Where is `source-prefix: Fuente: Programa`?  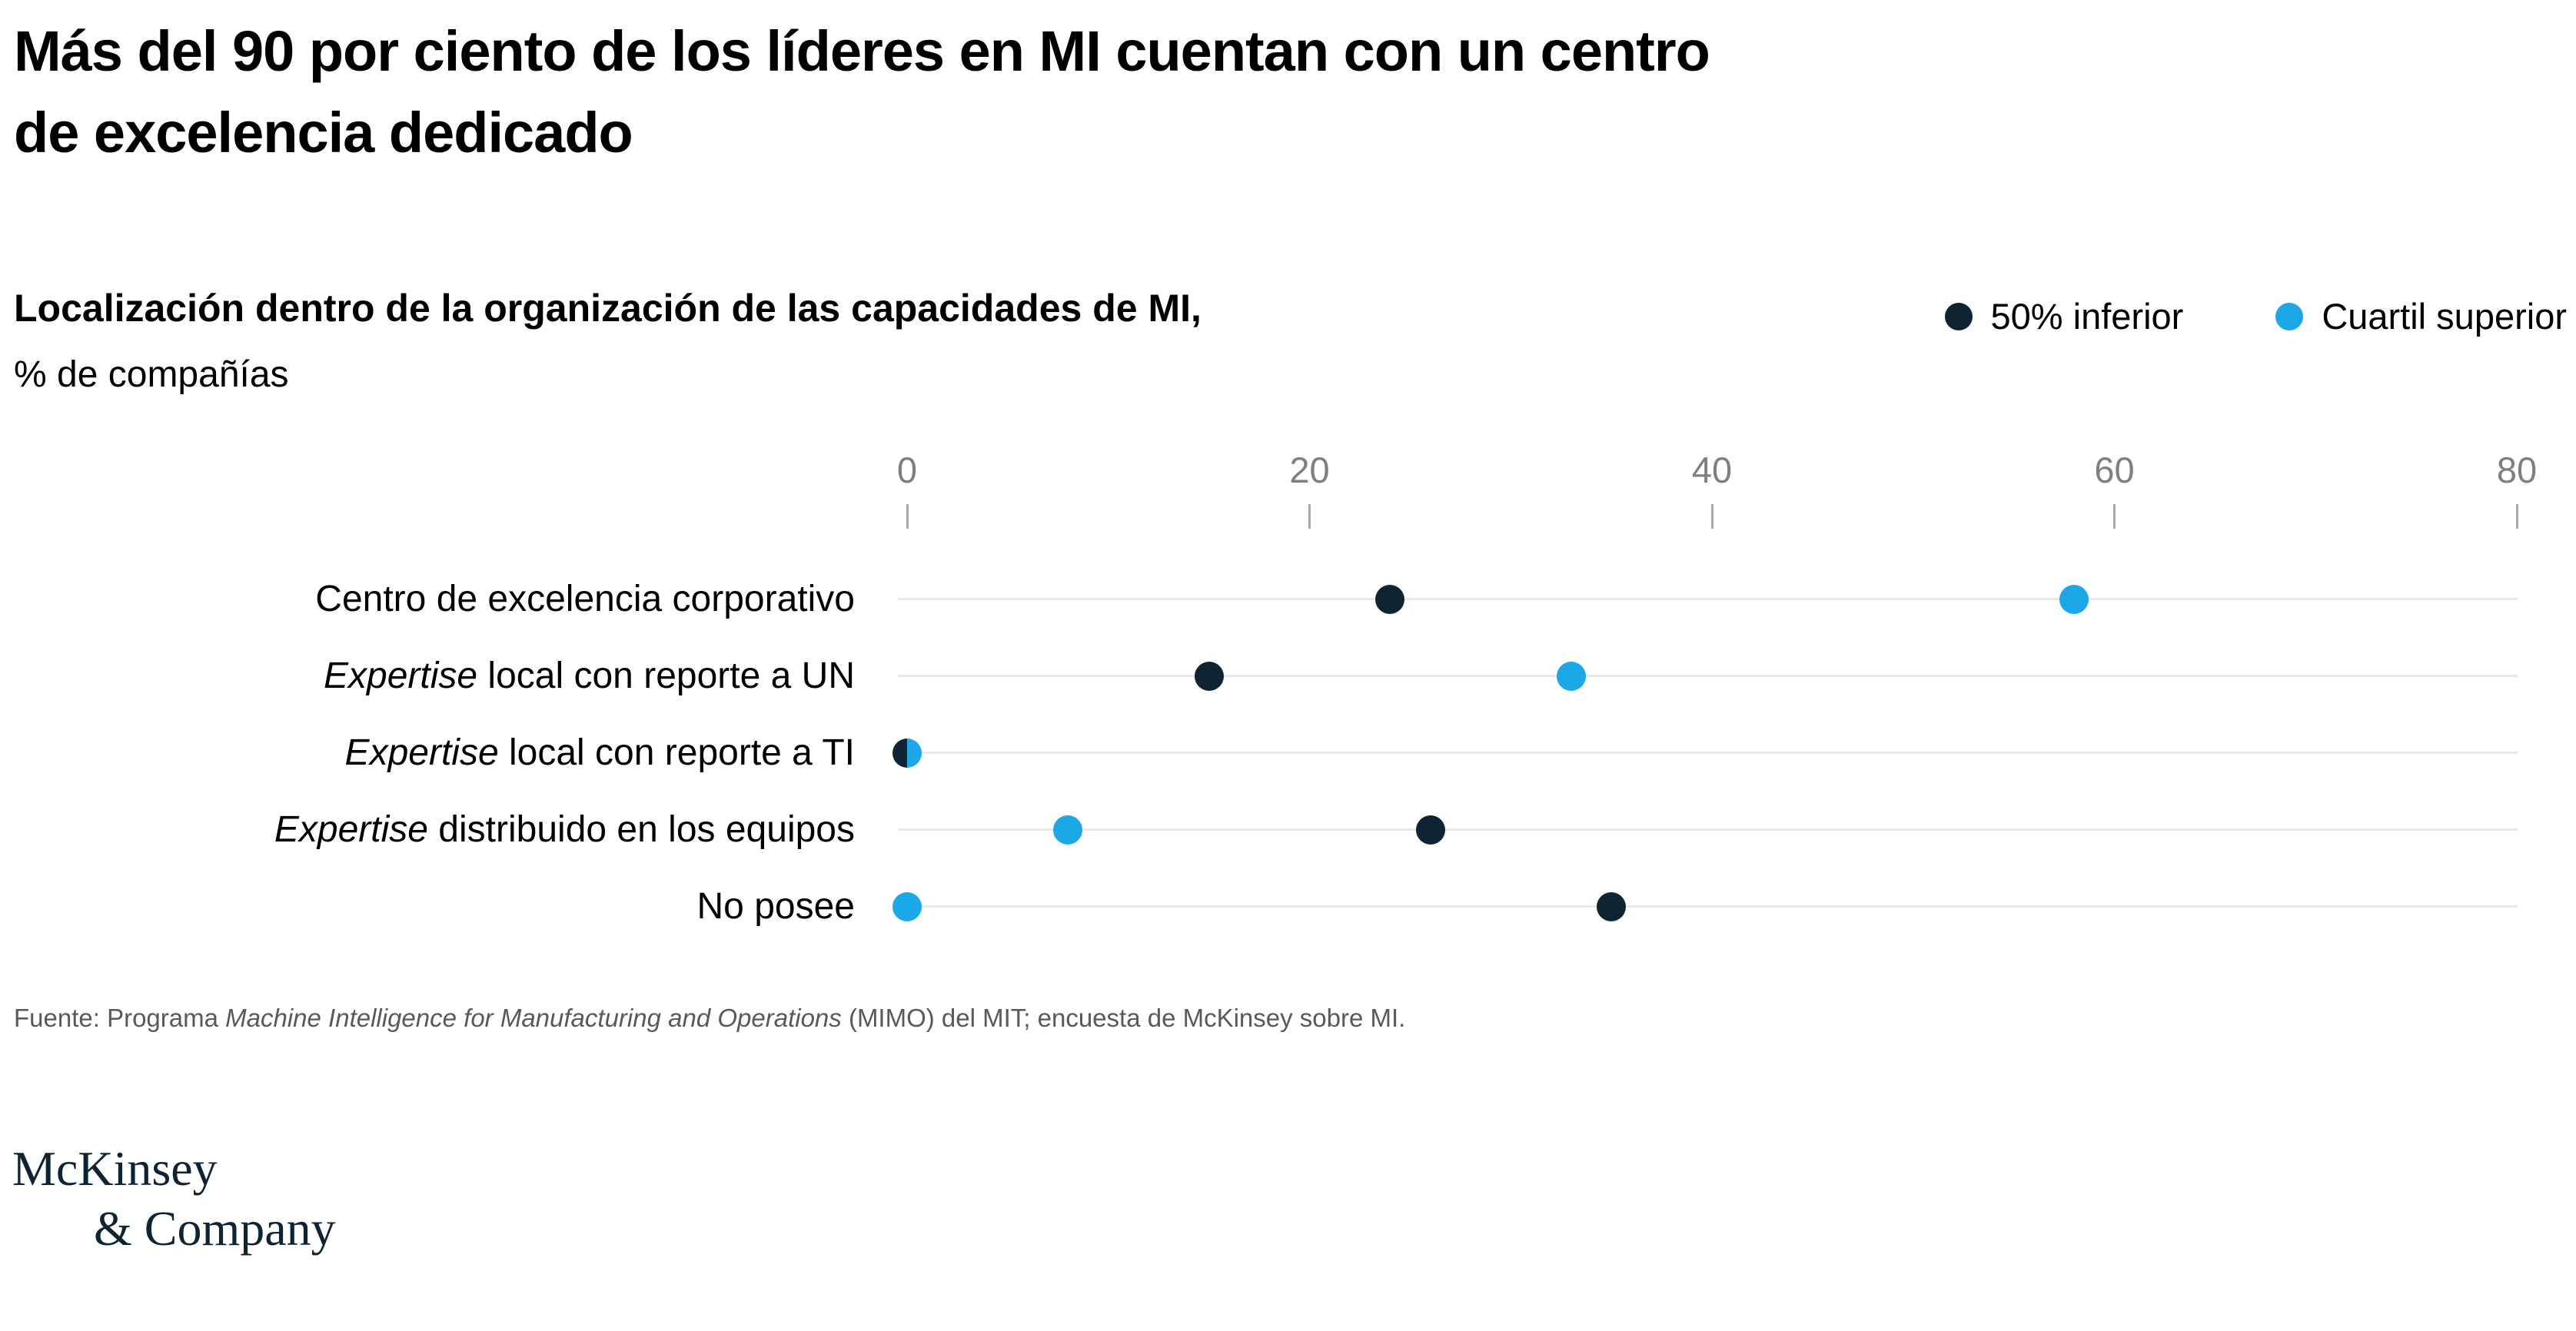 source-prefix: Fuente: Programa is located at coordinates (120, 1018).